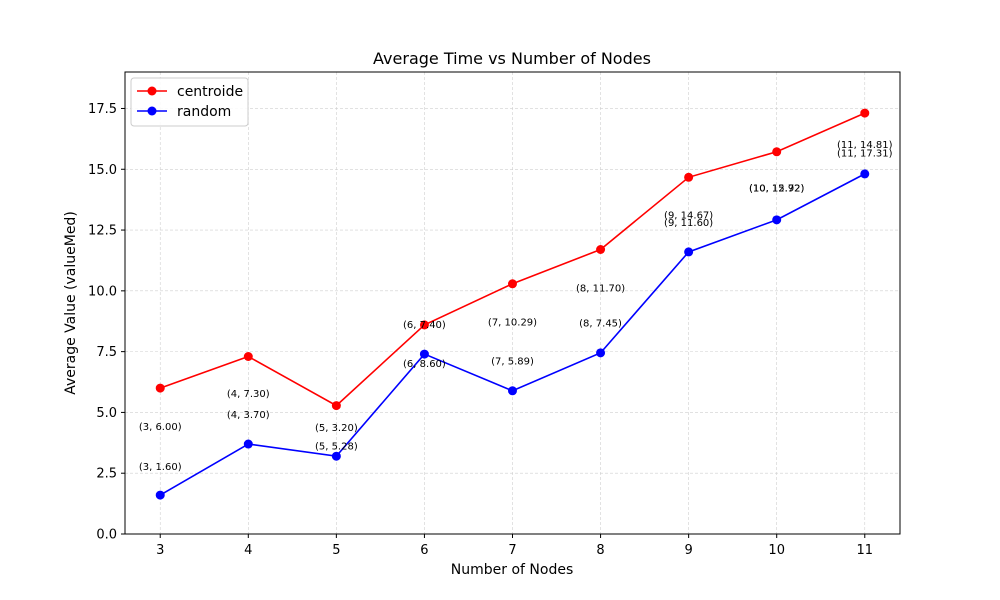  I want to click on x-tick-label: 4, so click(248, 550).